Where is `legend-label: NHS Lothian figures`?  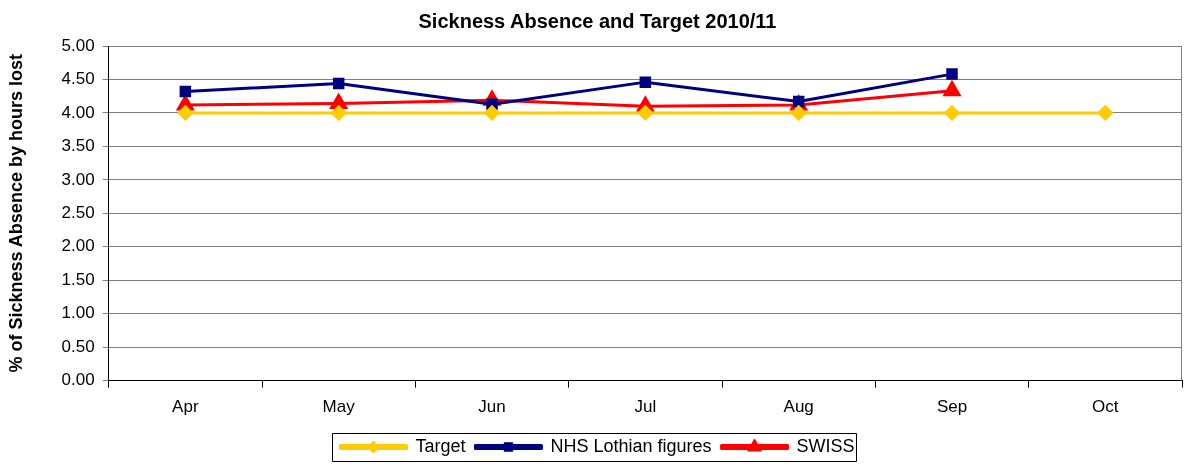
legend-label: NHS Lothian figures is located at coordinates (631, 445).